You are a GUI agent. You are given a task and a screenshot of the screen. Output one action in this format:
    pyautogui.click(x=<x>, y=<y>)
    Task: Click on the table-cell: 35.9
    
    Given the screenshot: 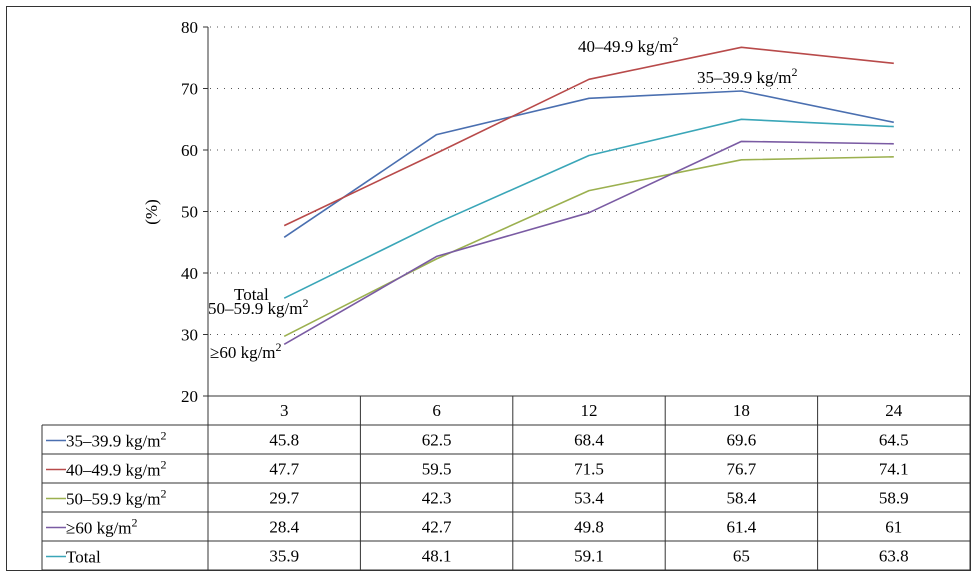 What is the action you would take?
    pyautogui.click(x=284, y=556)
    